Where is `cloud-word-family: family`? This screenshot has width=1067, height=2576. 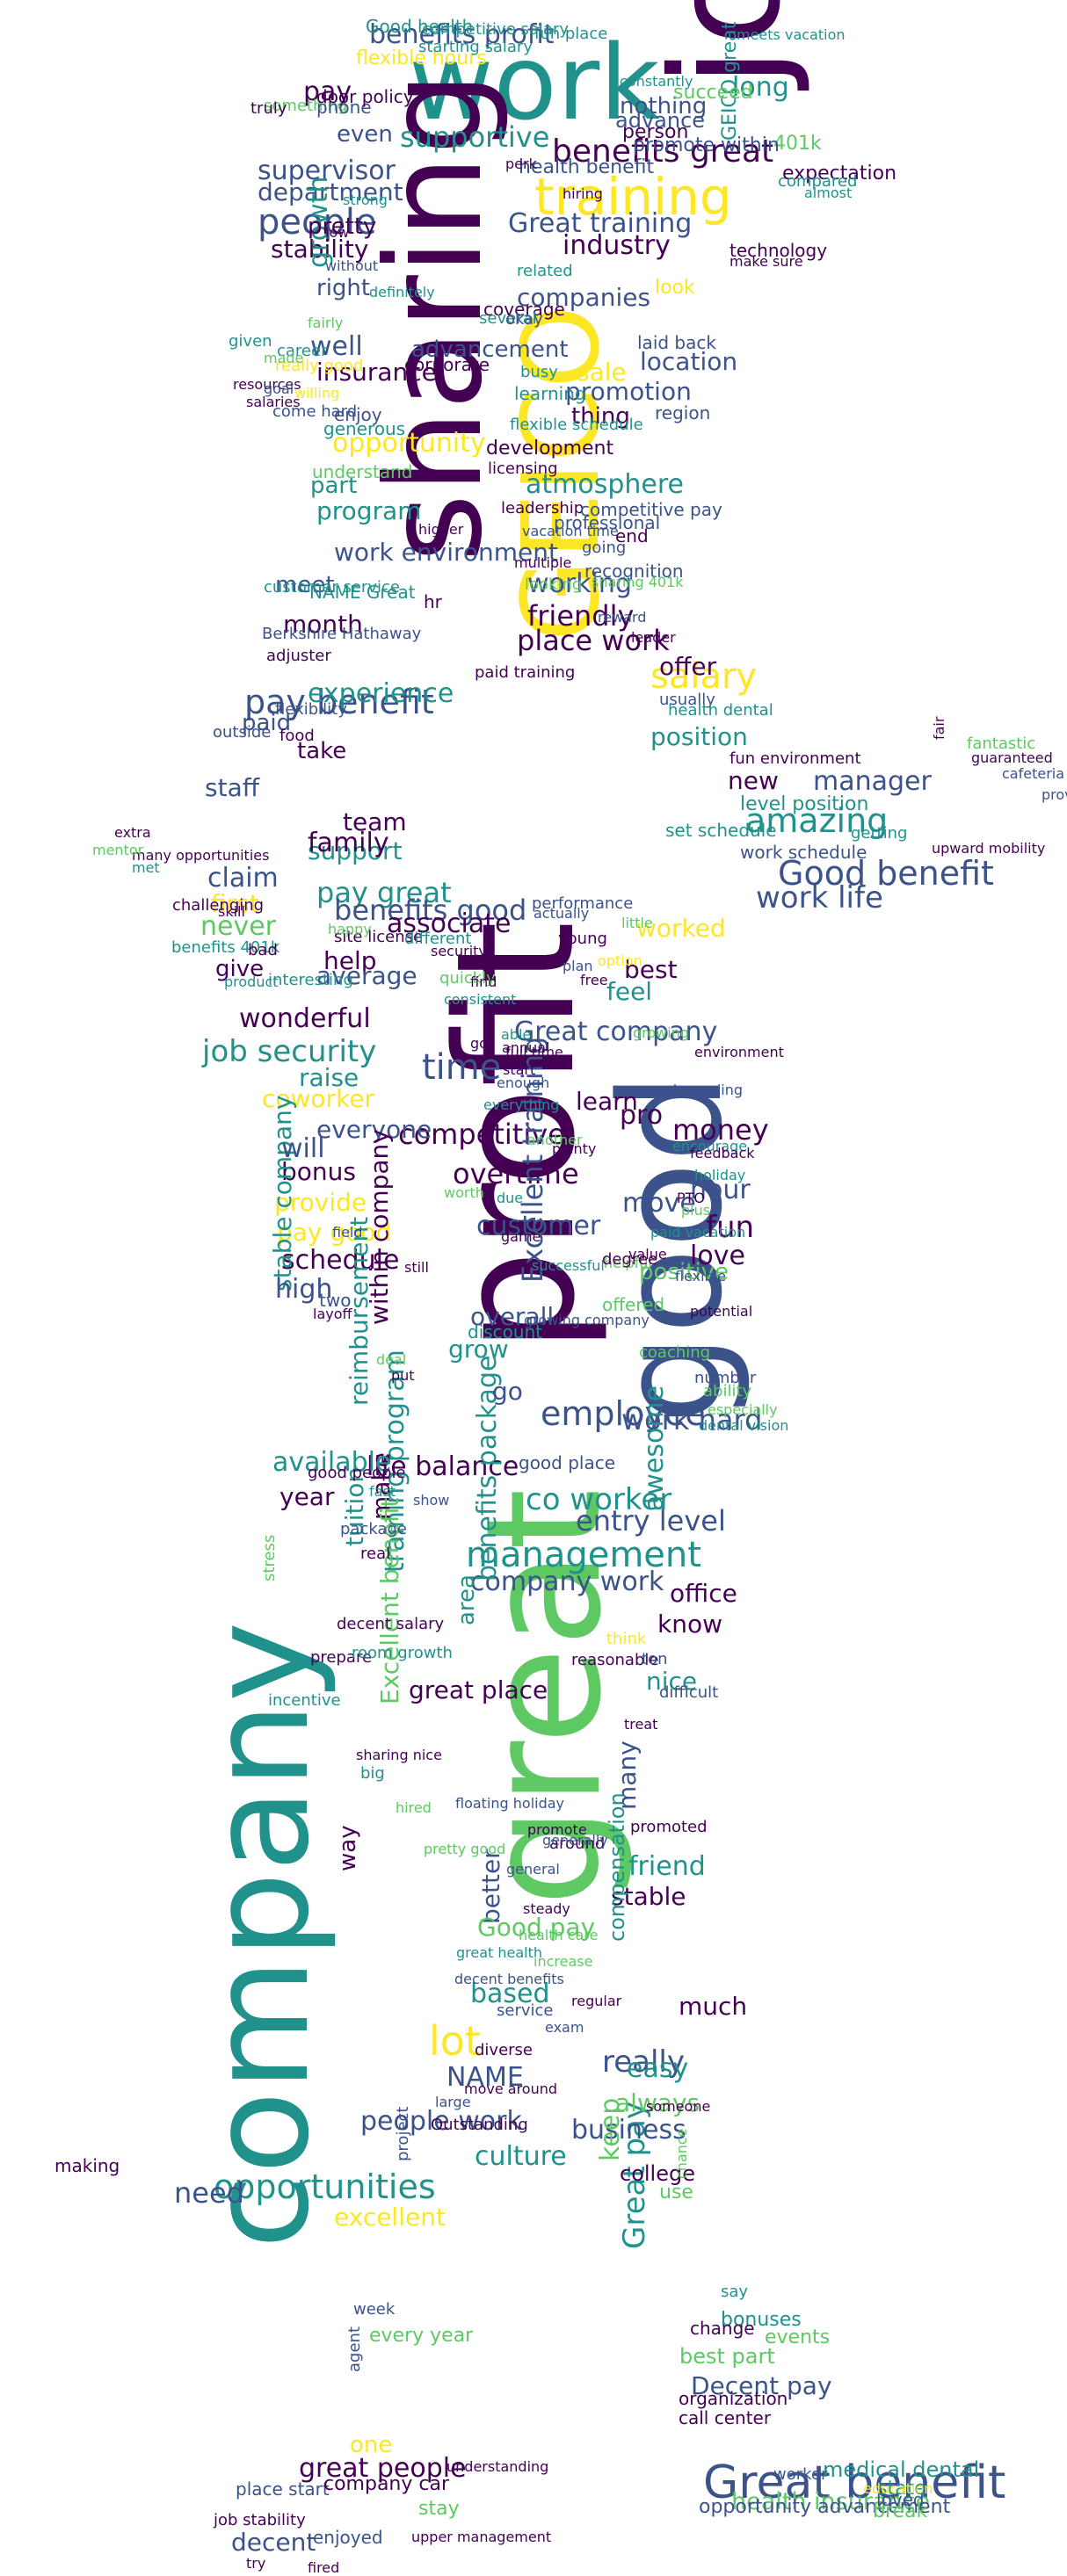 cloud-word-family: family is located at coordinates (348, 843).